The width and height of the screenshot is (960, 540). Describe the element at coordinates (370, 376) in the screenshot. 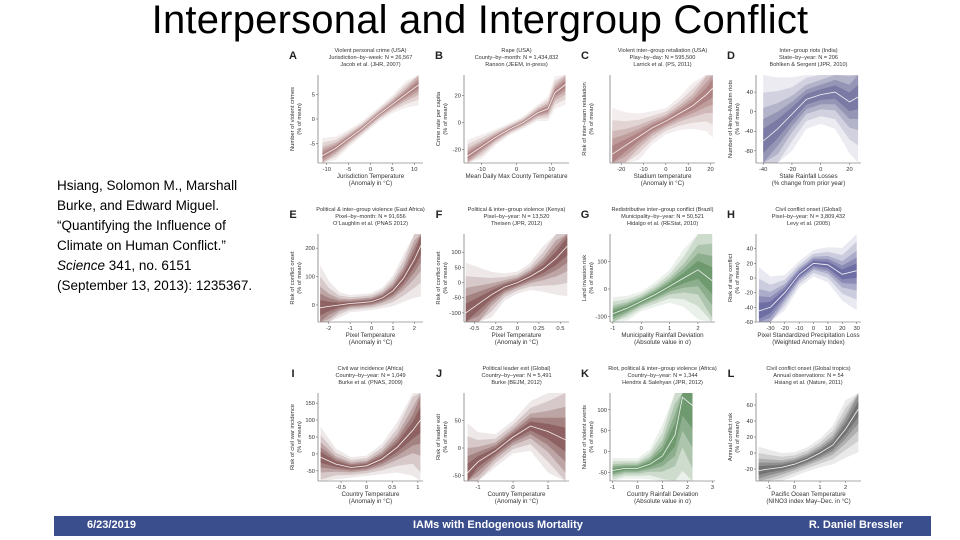

I see `panel-header-line: Country–by–year: N = 1,049` at that location.